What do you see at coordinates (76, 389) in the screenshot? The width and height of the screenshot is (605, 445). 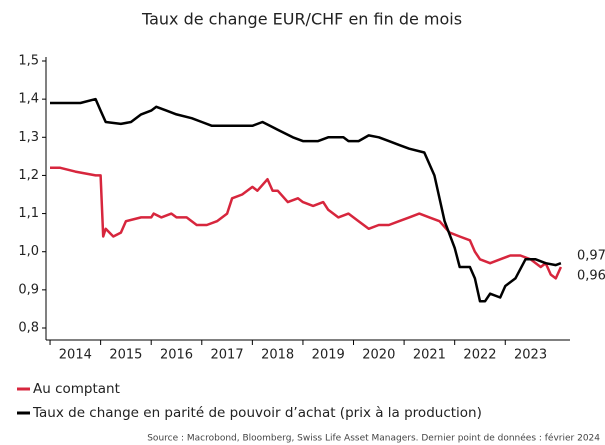 I see `legend-label: Au comptant` at bounding box center [76, 389].